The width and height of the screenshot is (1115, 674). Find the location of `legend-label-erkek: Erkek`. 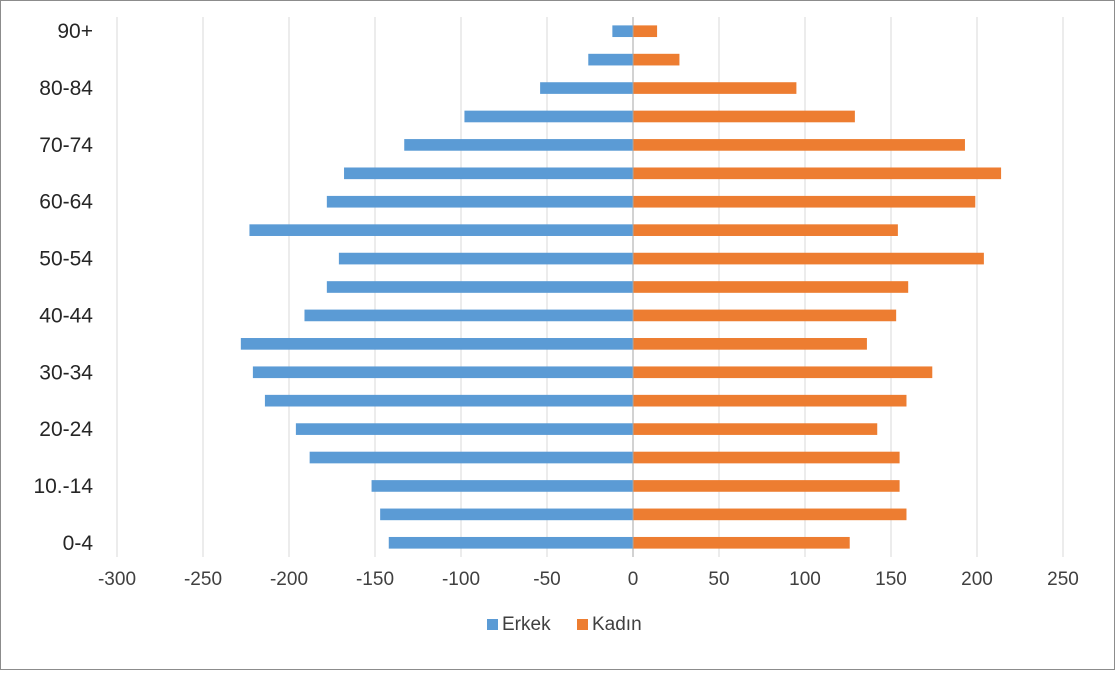

legend-label-erkek: Erkek is located at coordinates (526, 624).